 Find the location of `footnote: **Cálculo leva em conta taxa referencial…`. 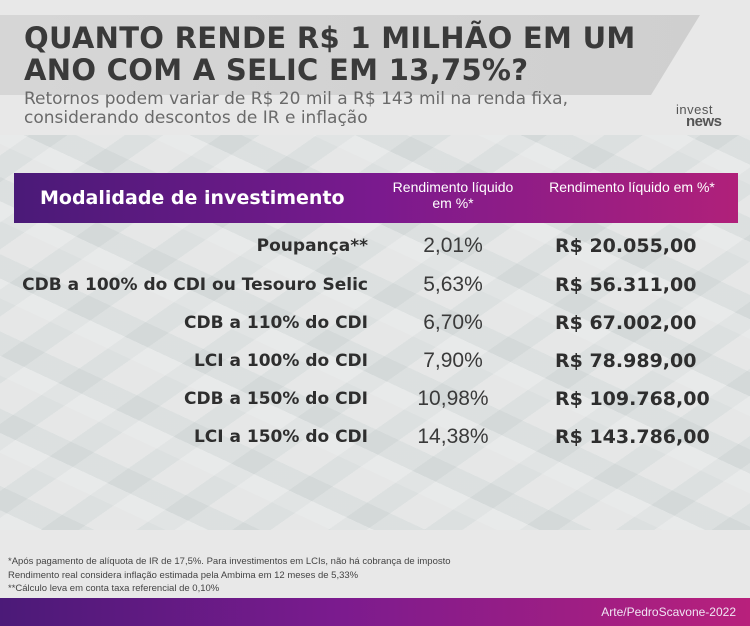

footnote: **Cálculo leva em conta taxa referencial… is located at coordinates (114, 588).